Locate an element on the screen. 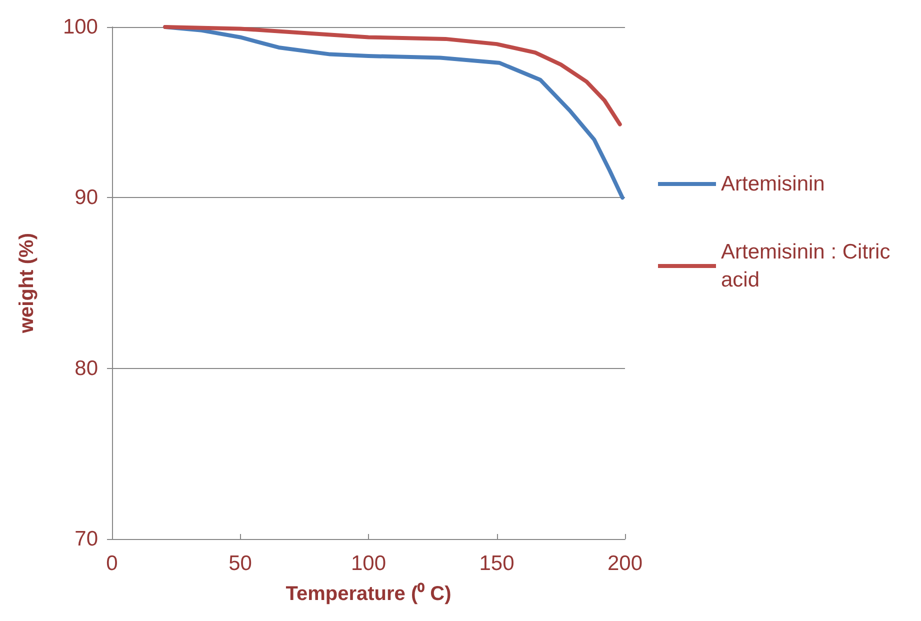  legend-label: Artemisinin : Citric acid is located at coordinates (808, 266).